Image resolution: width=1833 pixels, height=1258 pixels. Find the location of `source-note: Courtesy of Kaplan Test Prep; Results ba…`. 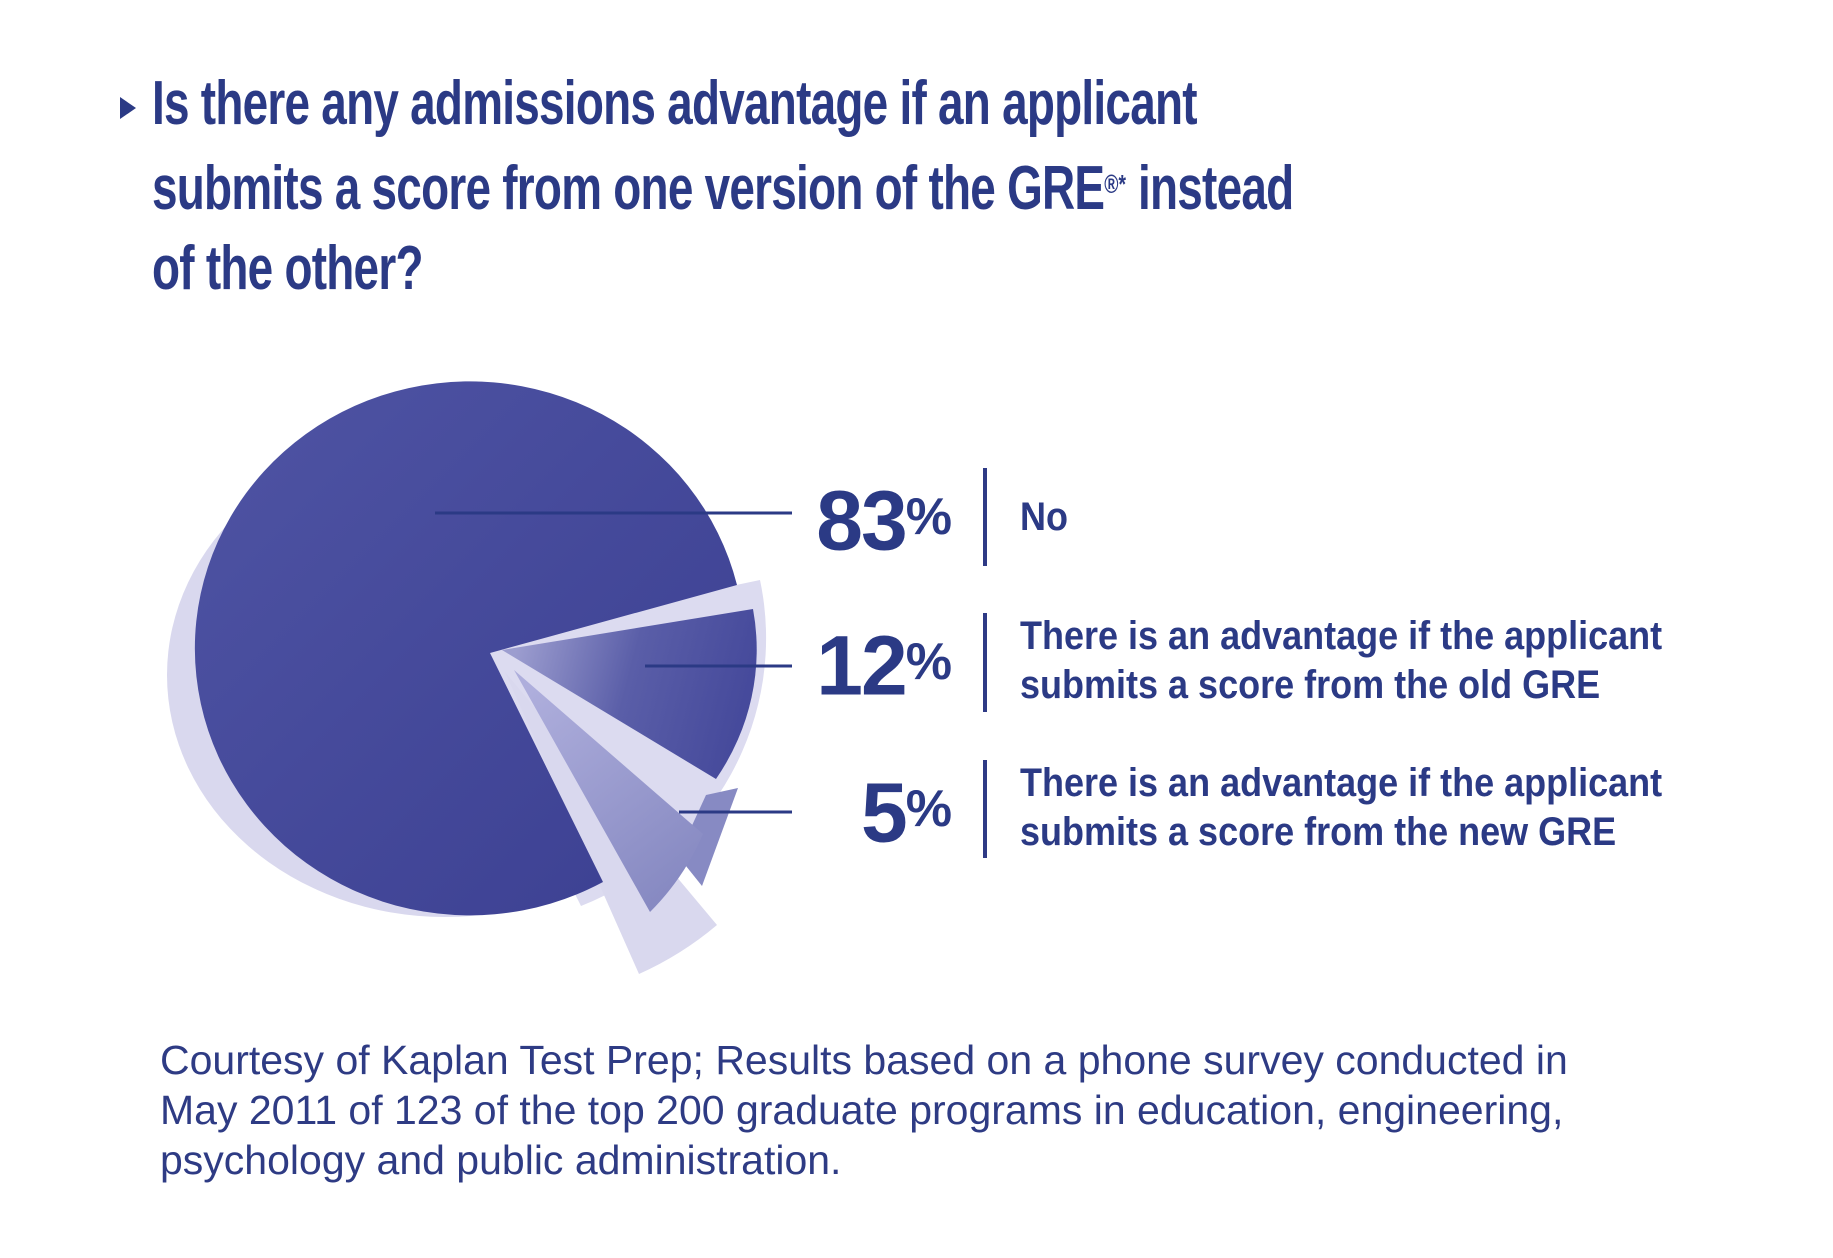

source-note: Courtesy of Kaplan Test Prep; Results ba… is located at coordinates (864, 1110).